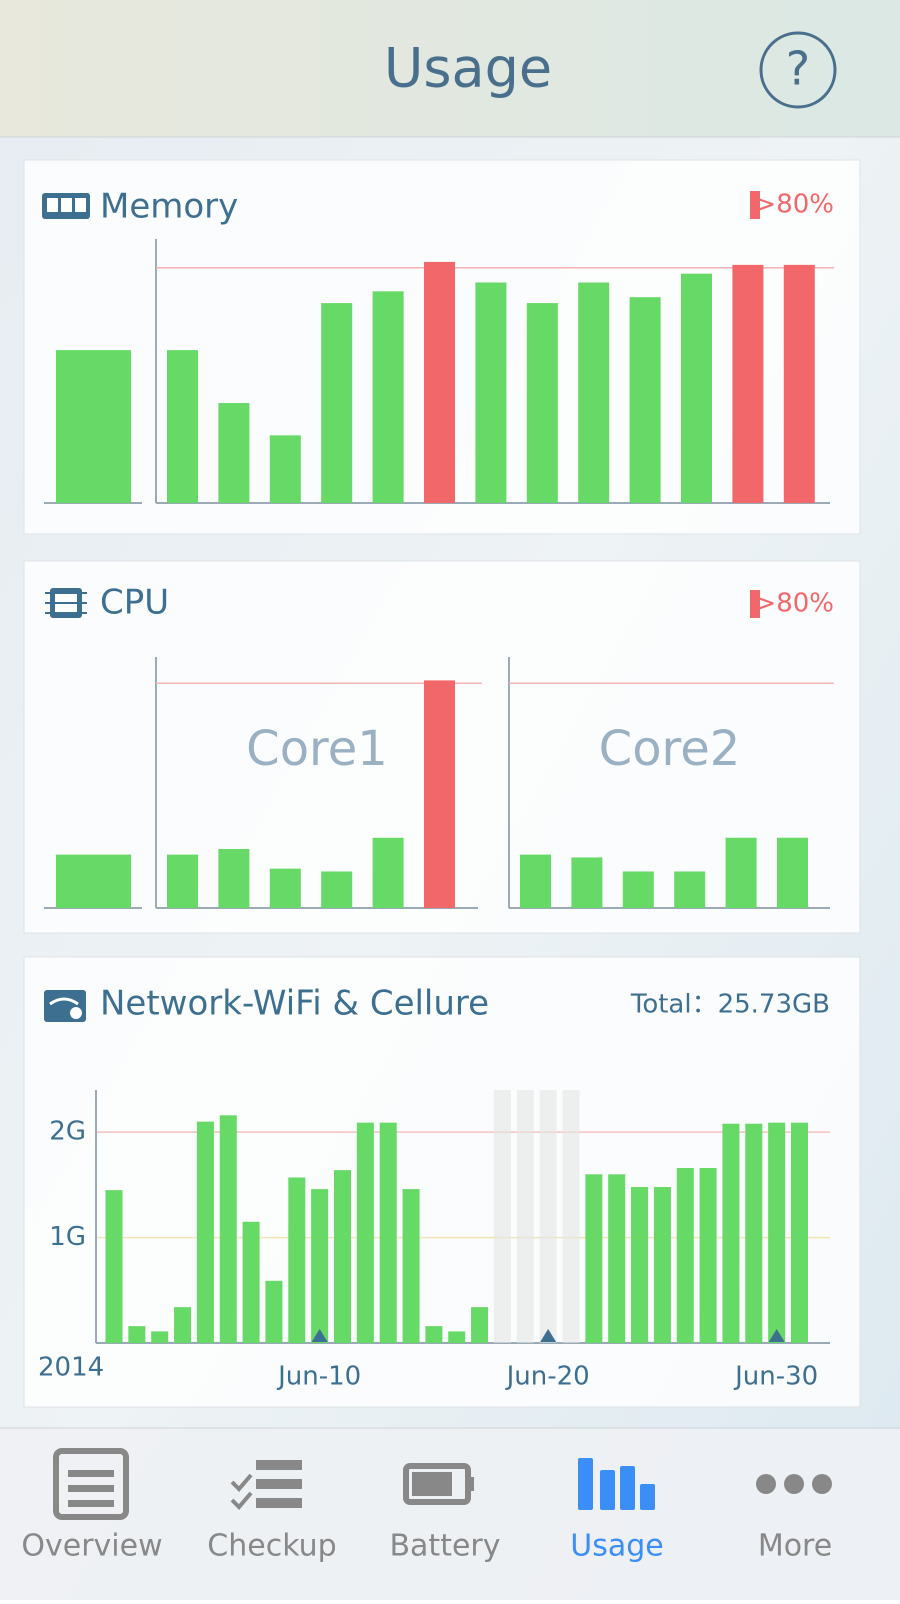  What do you see at coordinates (134, 603) in the screenshot?
I see `panel-title: CPU` at bounding box center [134, 603].